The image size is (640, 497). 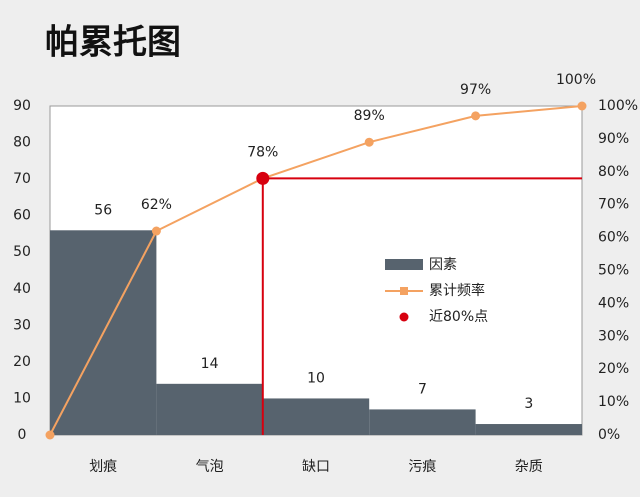 What do you see at coordinates (576, 80) in the screenshot?
I see `line-value-label: 100%` at bounding box center [576, 80].